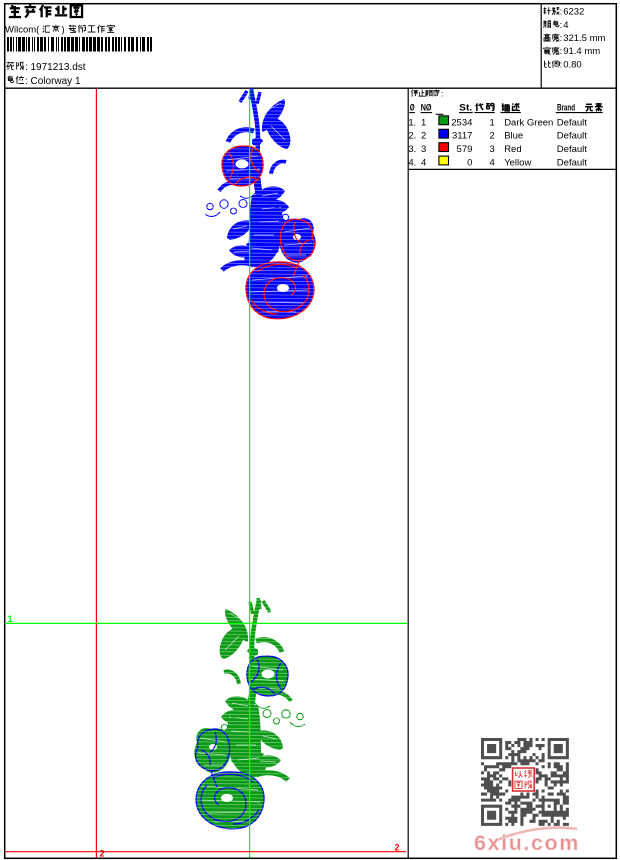 The image size is (620, 860). What do you see at coordinates (412, 149) in the screenshot?
I see `svg-text: 3.` at bounding box center [412, 149].